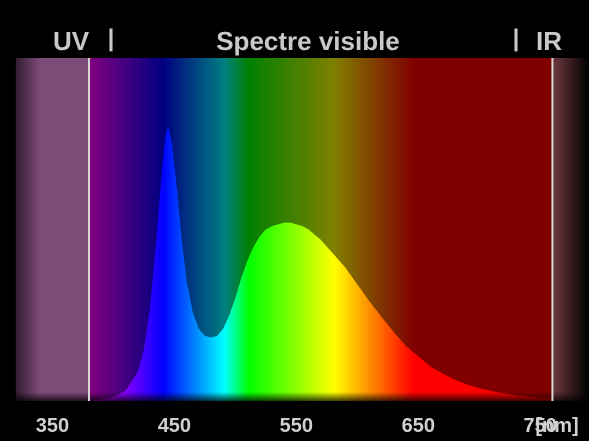 The height and width of the screenshot is (441, 589). I want to click on left-vignette, so click(20, 232).